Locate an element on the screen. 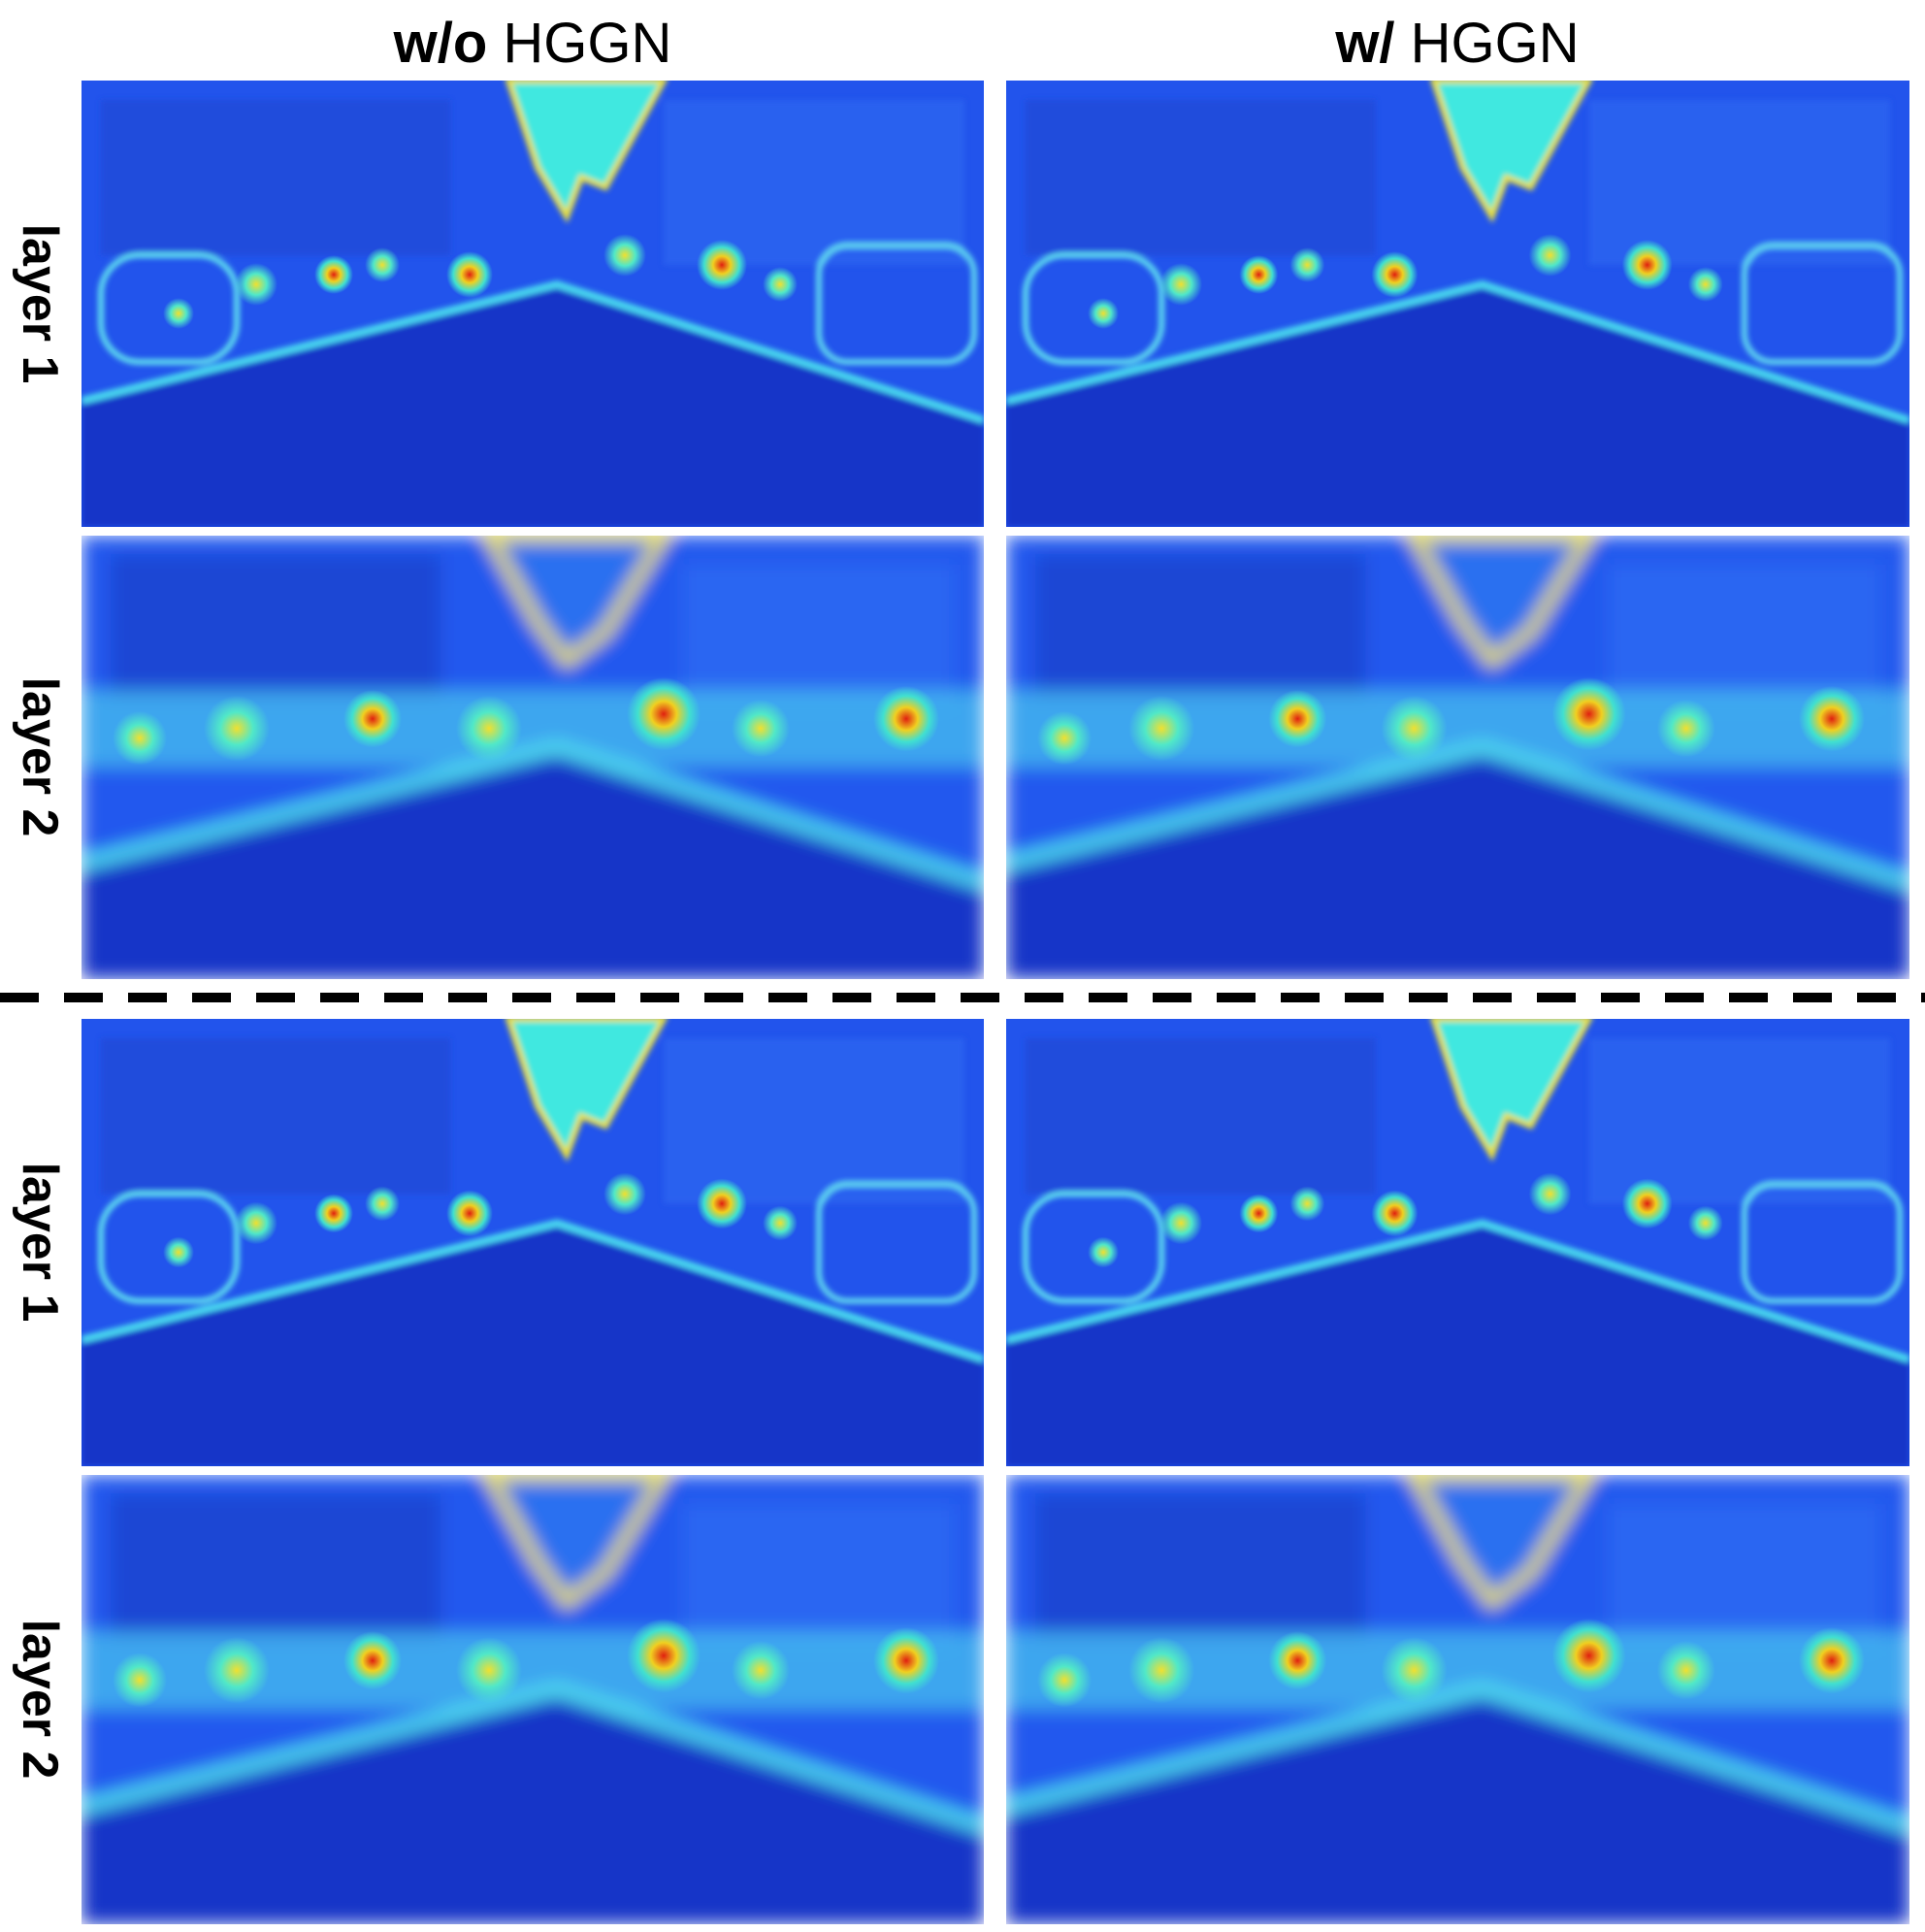 The image size is (1925, 1932). column-header: w/o HGGN is located at coordinates (532, 43).